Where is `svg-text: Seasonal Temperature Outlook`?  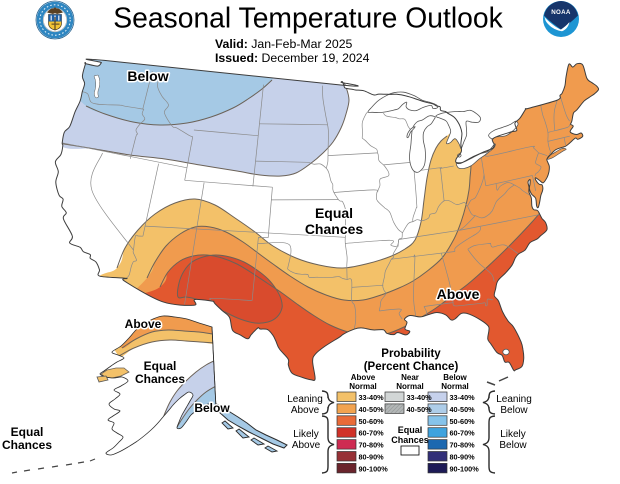
svg-text: Seasonal Temperature Outlook is located at coordinates (308, 18).